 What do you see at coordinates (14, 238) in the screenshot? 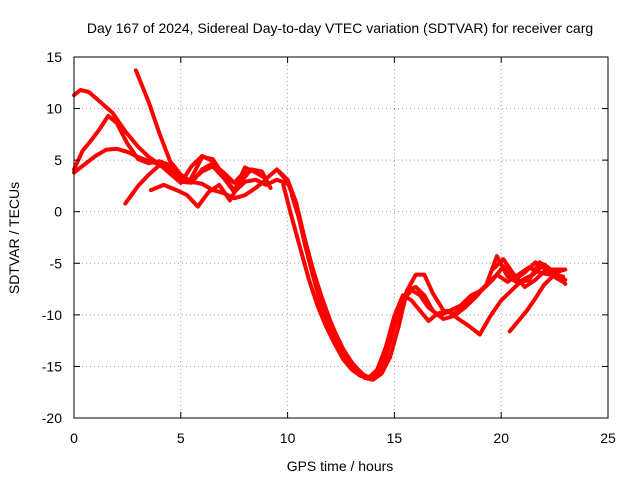
I see `y-axis-label: SDTVAR / TECUs` at bounding box center [14, 238].